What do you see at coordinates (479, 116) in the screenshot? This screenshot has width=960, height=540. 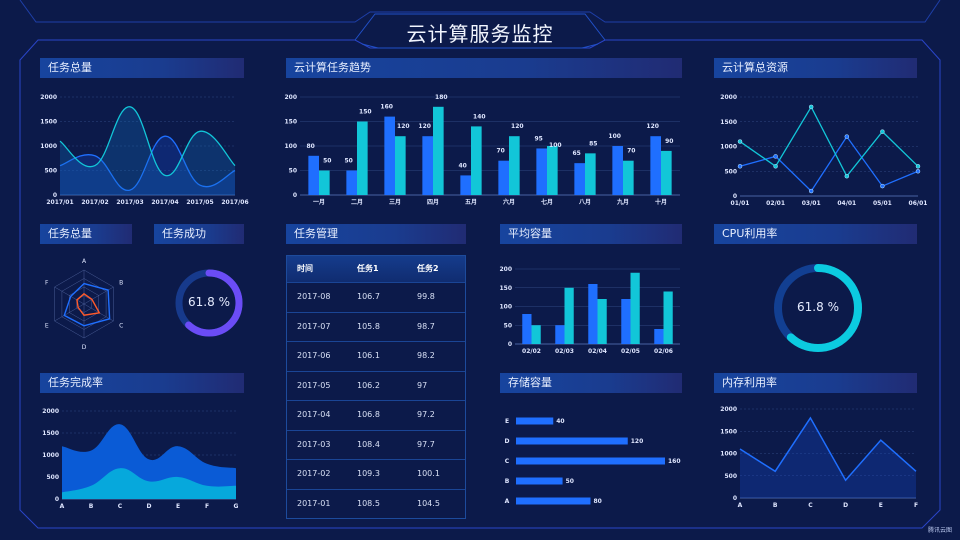 I see `data-label: 140` at bounding box center [479, 116].